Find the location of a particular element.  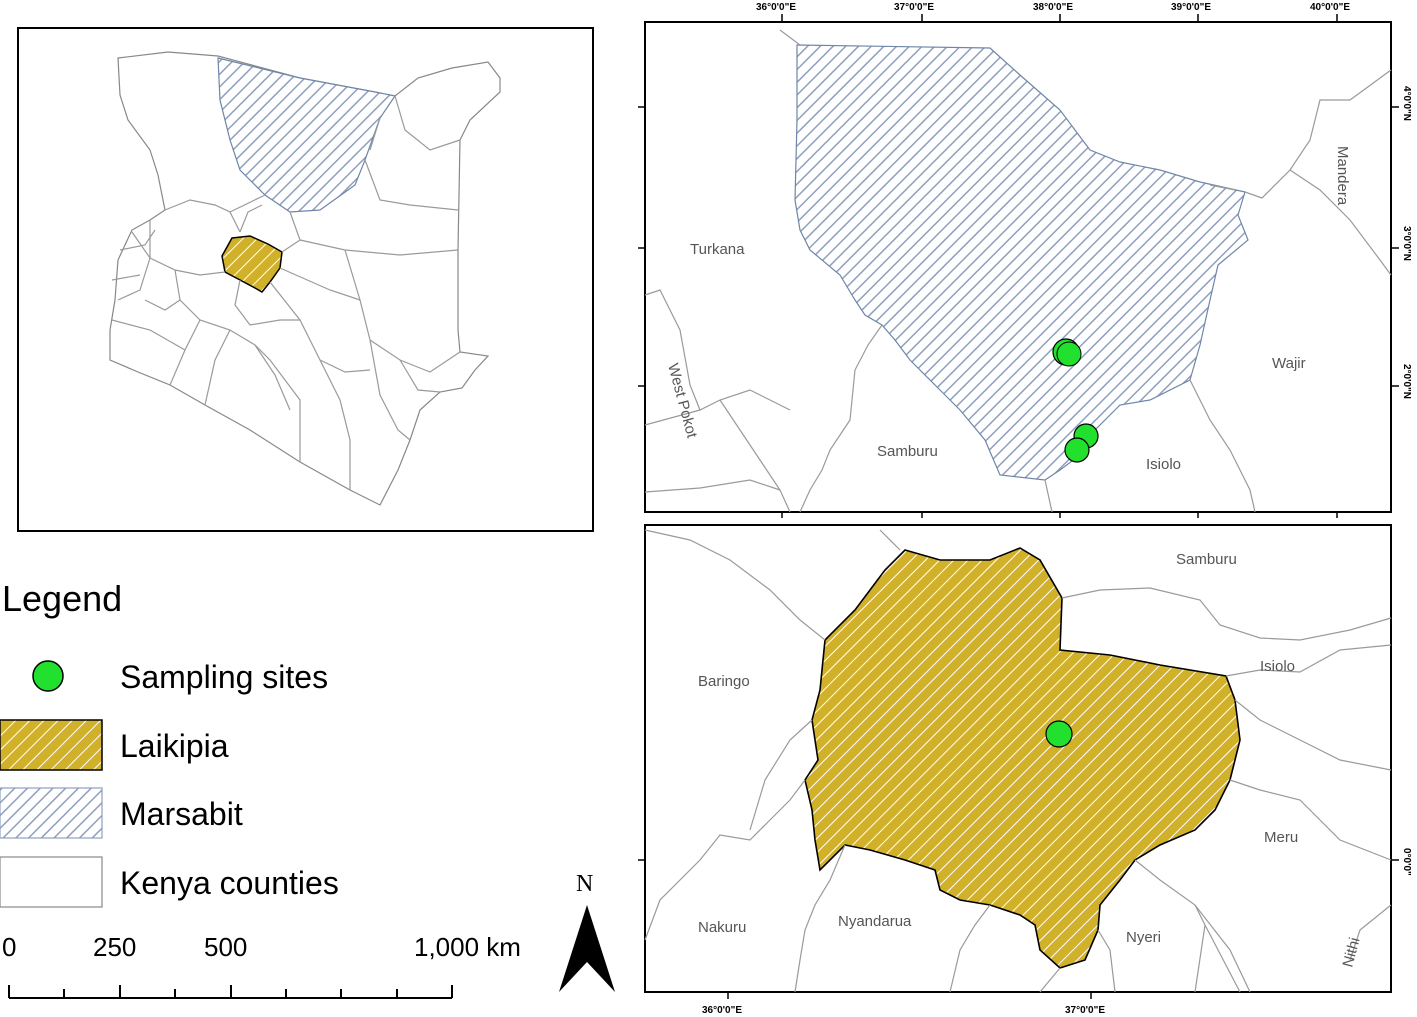

legend-title: Legend is located at coordinates (62, 598).